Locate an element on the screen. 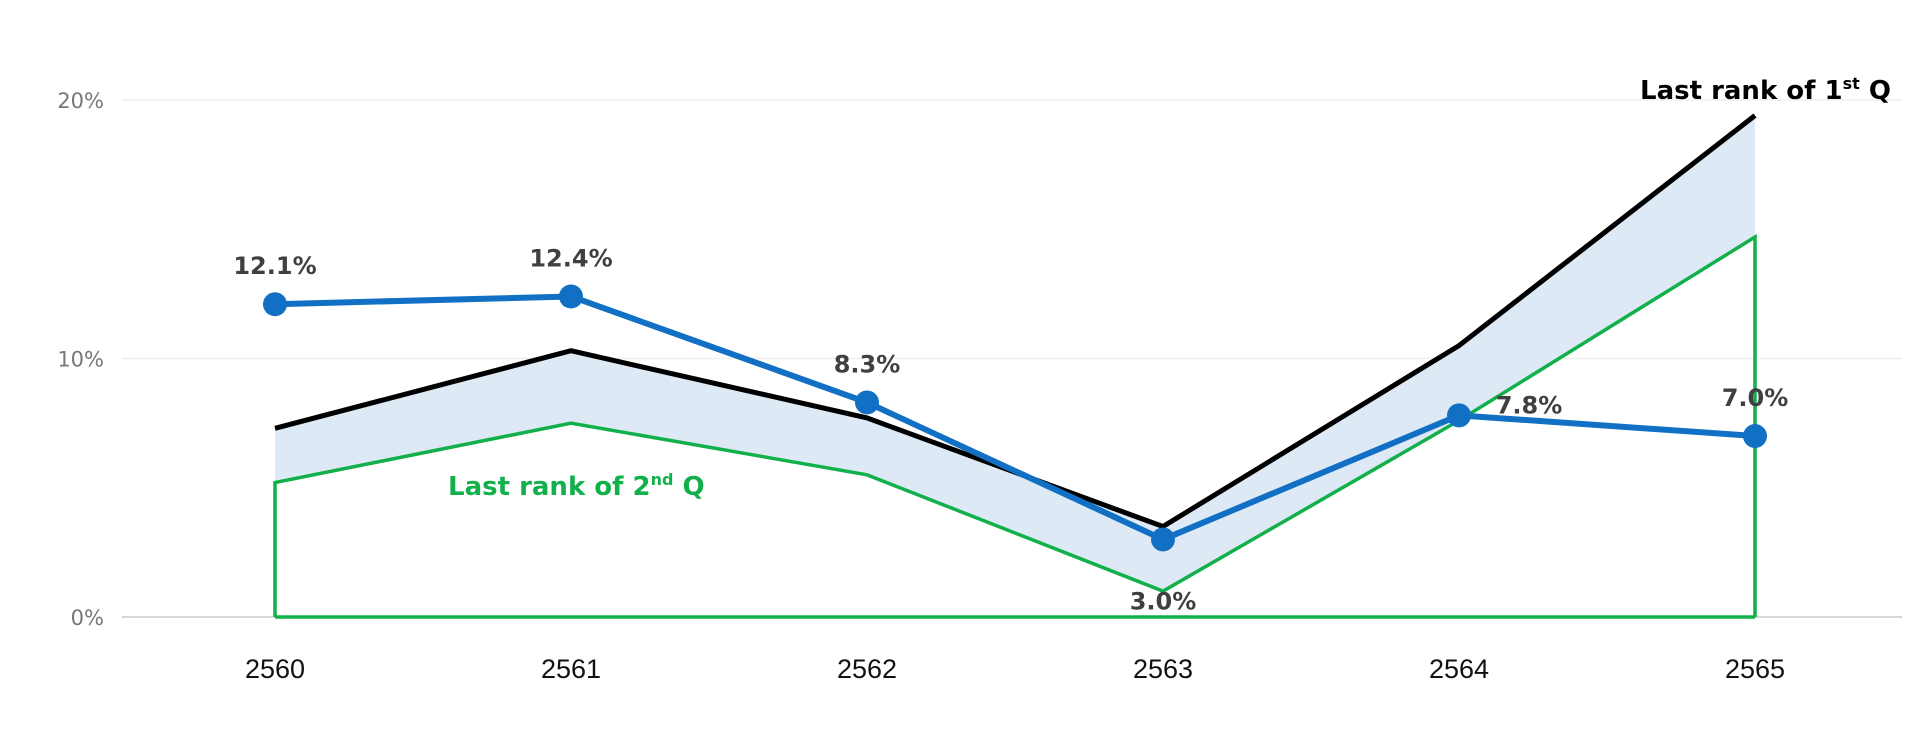 This screenshot has height=746, width=1919. x-tick-label-2563: 2563 is located at coordinates (1163, 669).